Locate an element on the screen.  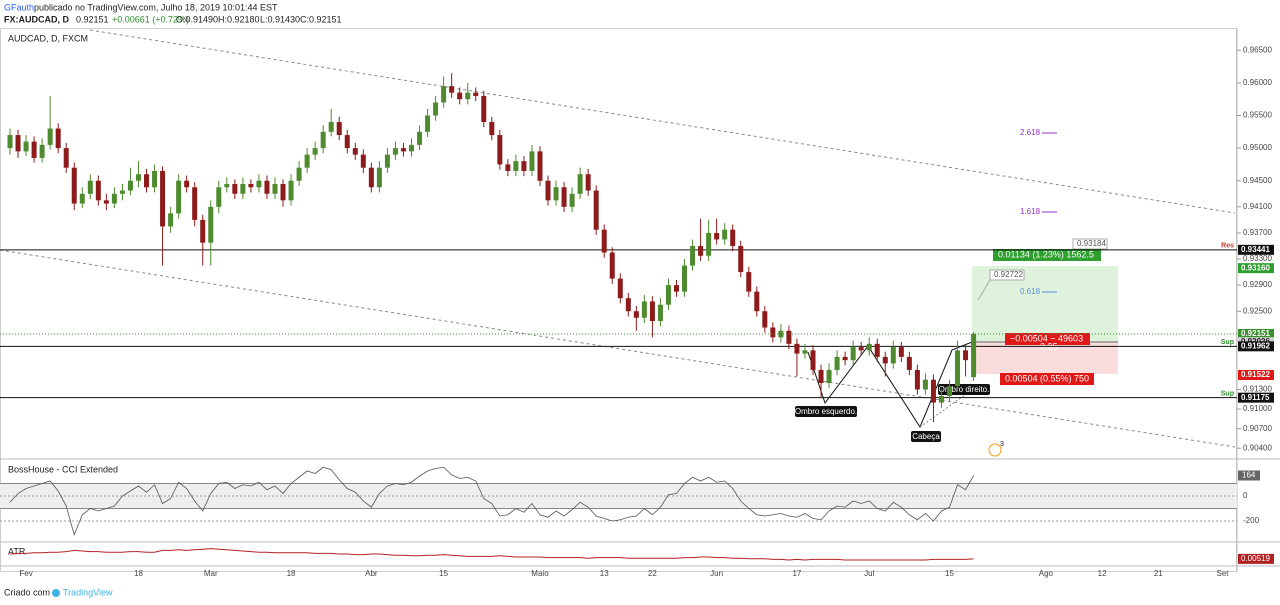
alert-count: 3 is located at coordinates (1002, 444).